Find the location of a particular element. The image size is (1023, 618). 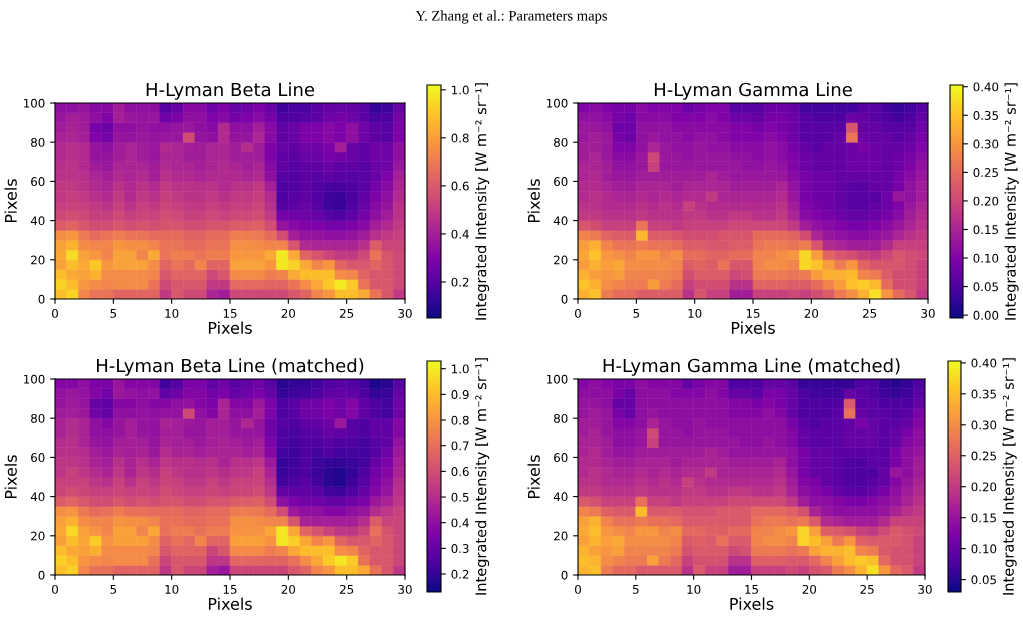

color-bar-label: 0.00 is located at coordinates (986, 315).